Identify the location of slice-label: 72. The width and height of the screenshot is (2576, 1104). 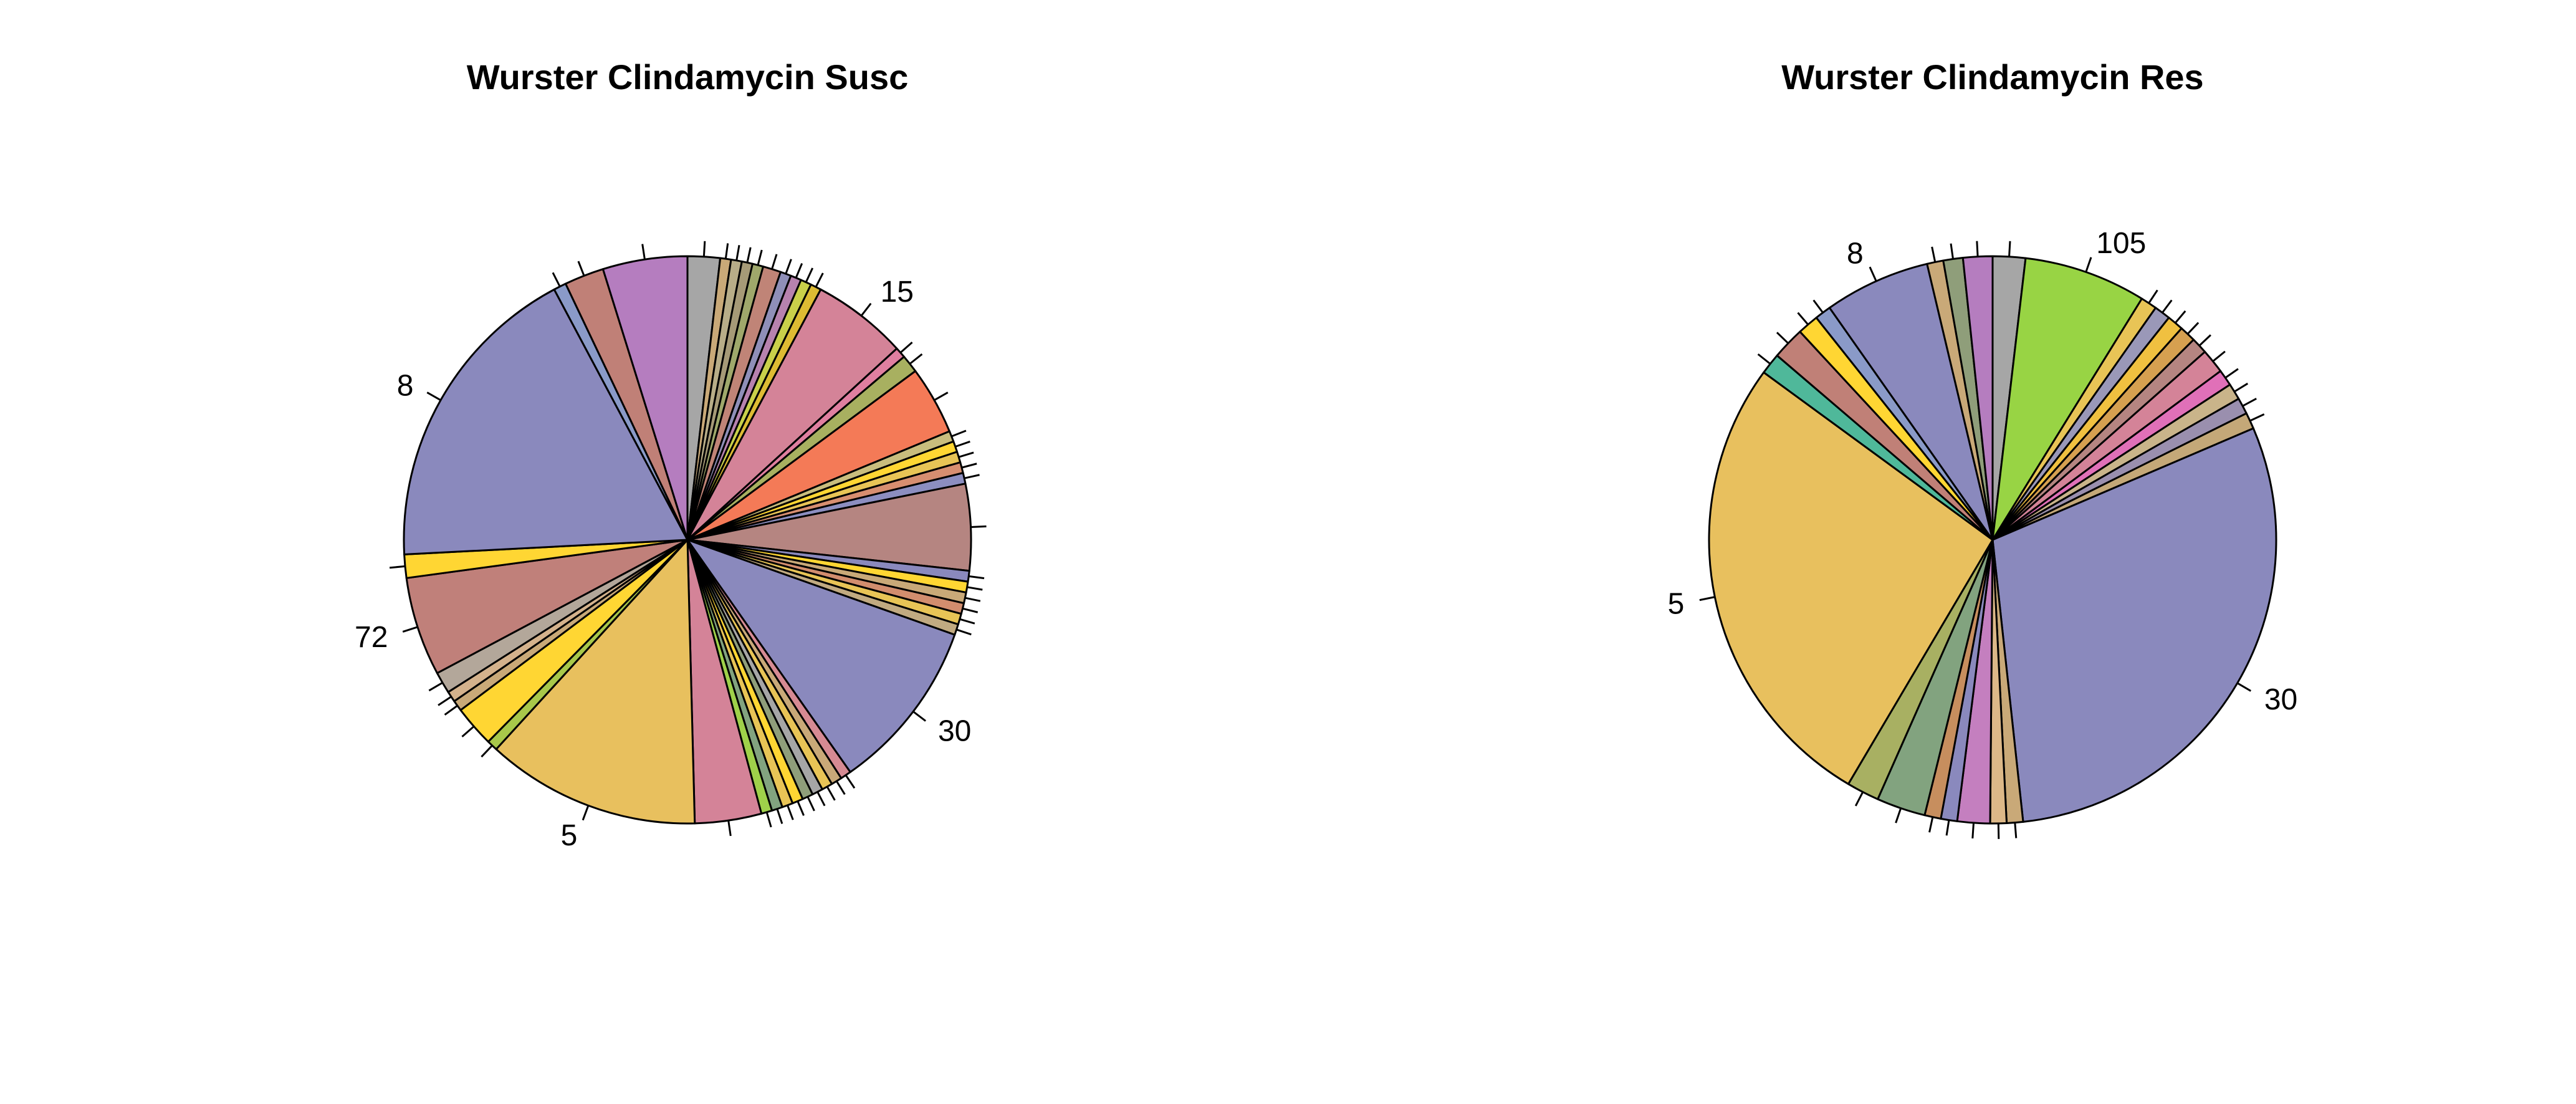
(371, 637).